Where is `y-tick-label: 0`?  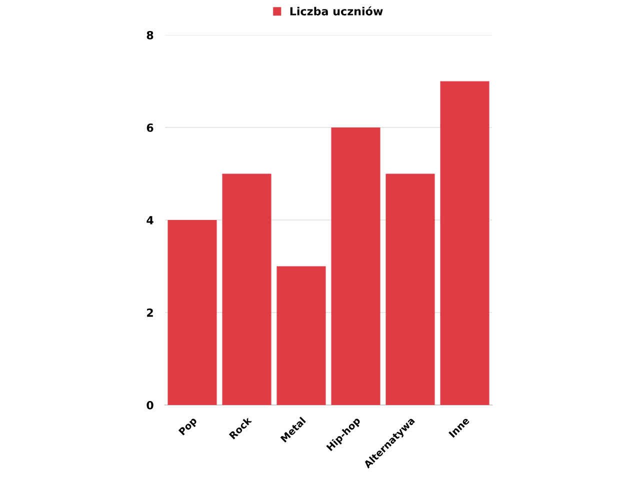 y-tick-label: 0 is located at coordinates (150, 405).